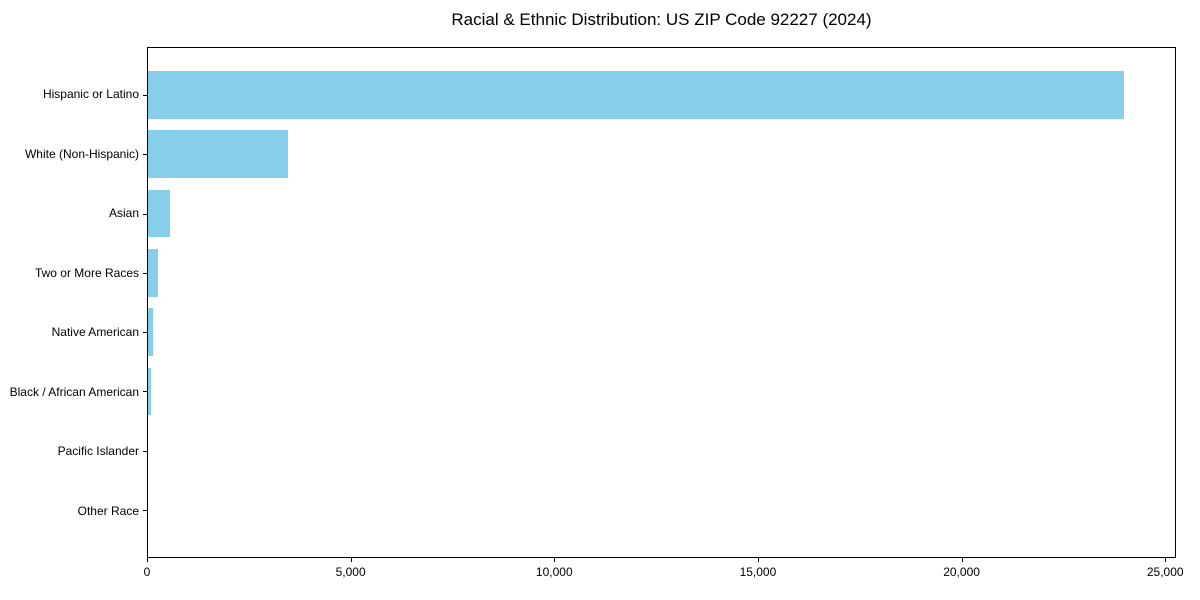  I want to click on x-tick-label-10-000: 10,000, so click(554, 572).